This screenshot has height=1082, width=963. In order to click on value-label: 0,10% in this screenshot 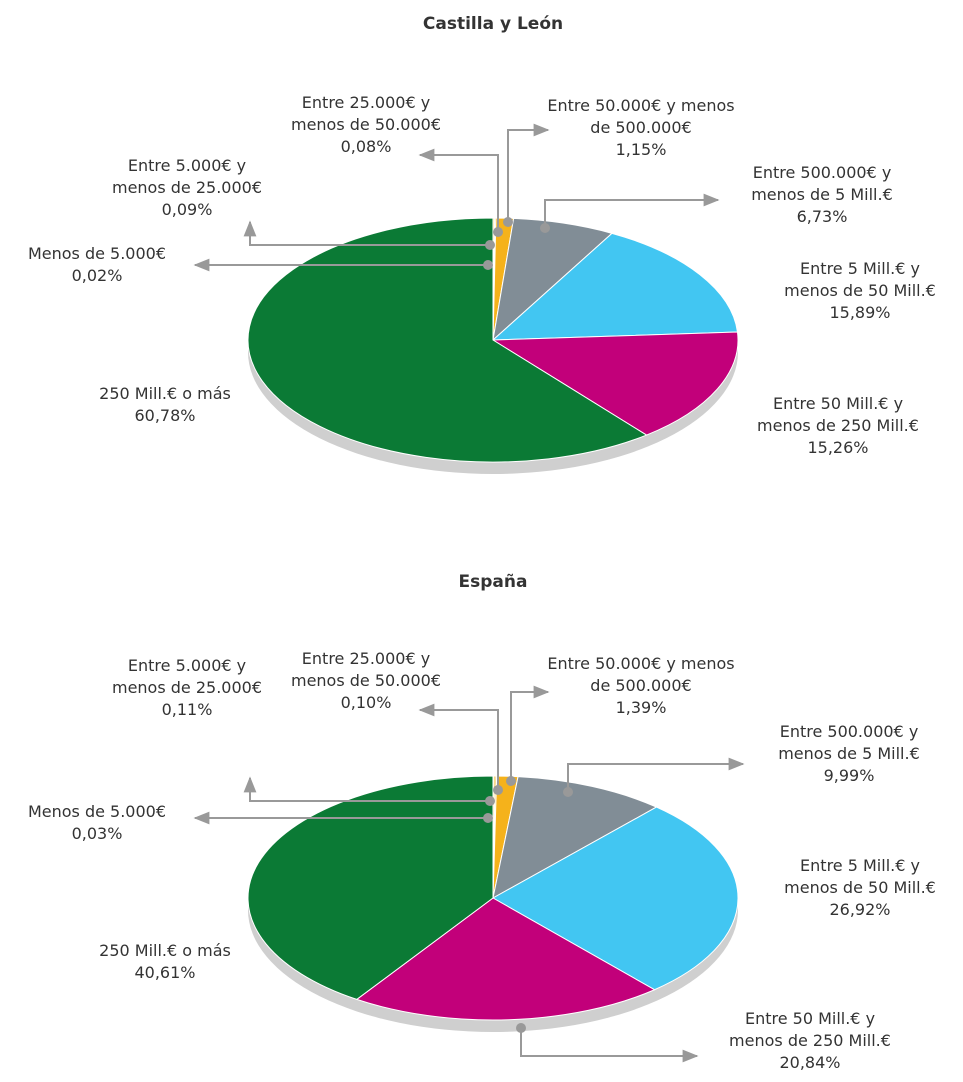, I will do `click(366, 702)`.